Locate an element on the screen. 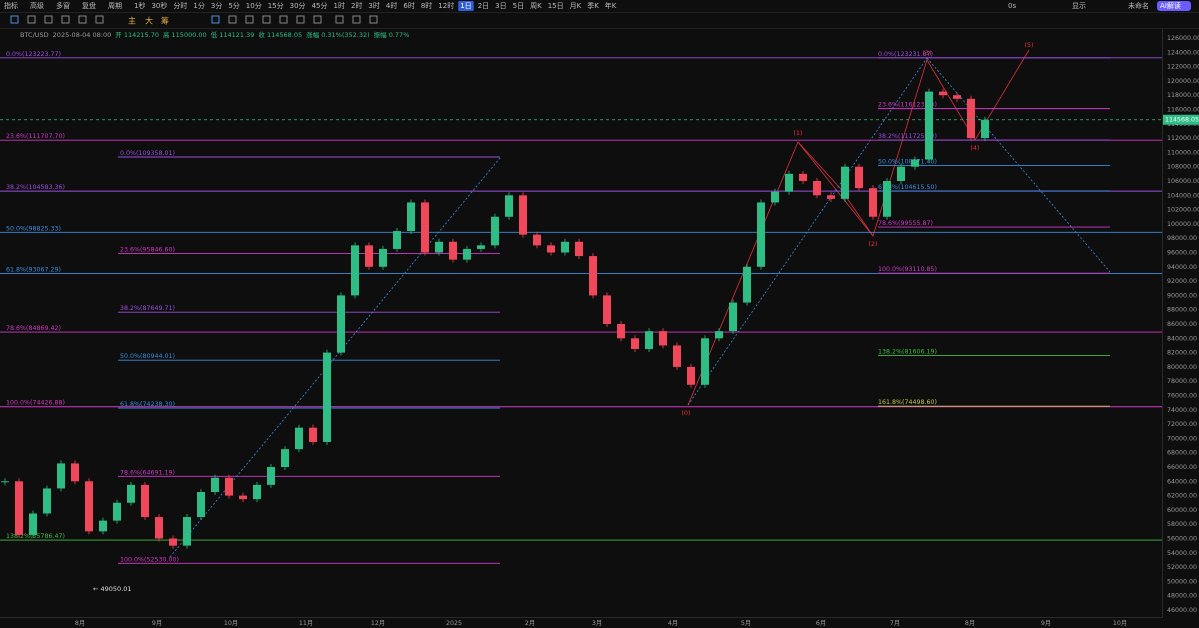 The width and height of the screenshot is (1199, 628). price-tick-label: 94000.00 is located at coordinates (1182, 267).